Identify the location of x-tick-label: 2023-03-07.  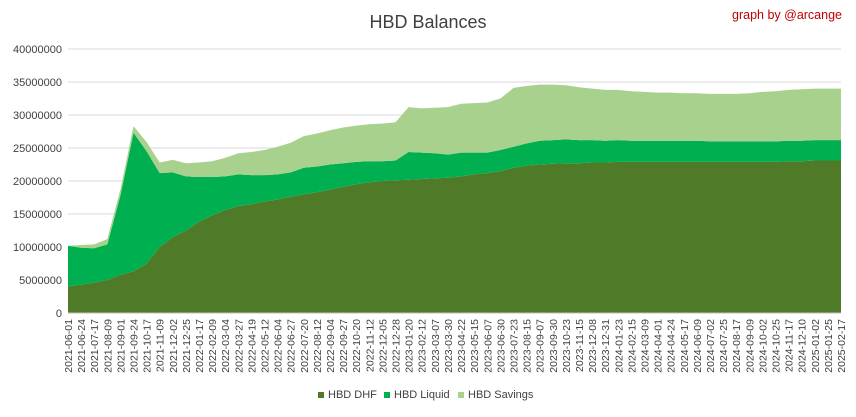
(436, 346).